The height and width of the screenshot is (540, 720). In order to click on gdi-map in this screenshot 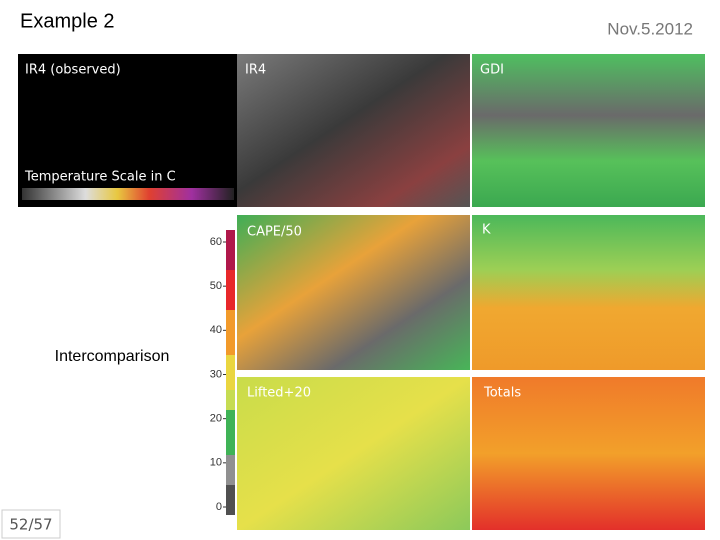, I will do `click(588, 130)`.